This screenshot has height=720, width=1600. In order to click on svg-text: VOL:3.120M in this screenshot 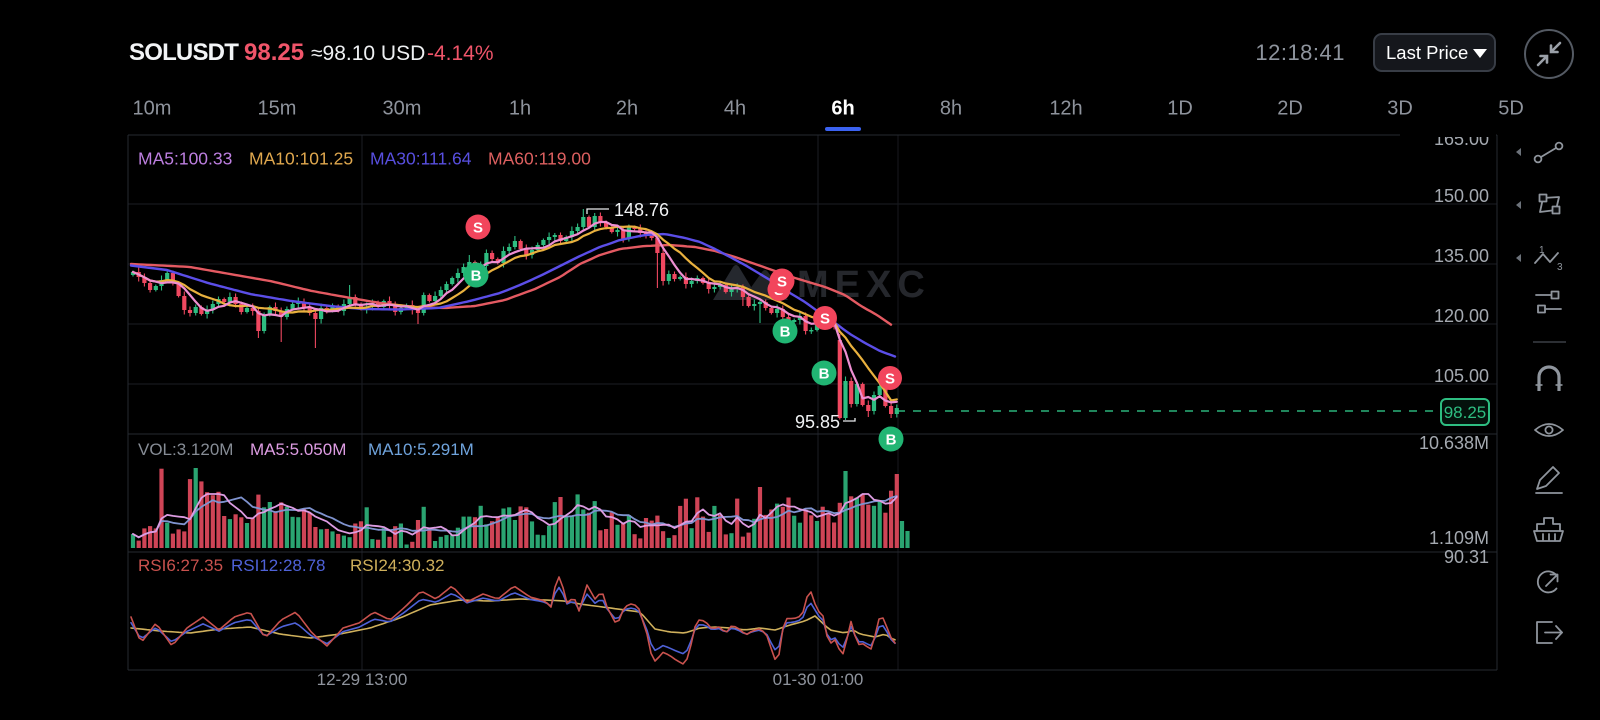, I will do `click(185, 449)`.